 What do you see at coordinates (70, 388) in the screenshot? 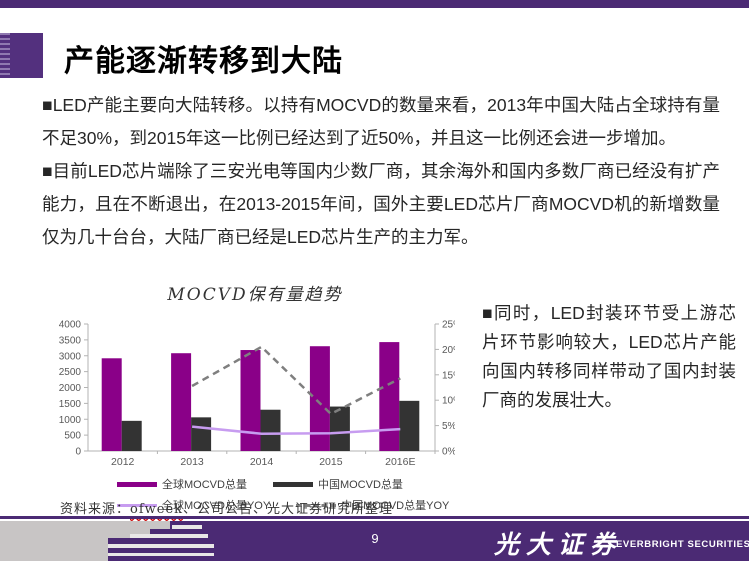
I see `left-tick-label: 2000` at bounding box center [70, 388].